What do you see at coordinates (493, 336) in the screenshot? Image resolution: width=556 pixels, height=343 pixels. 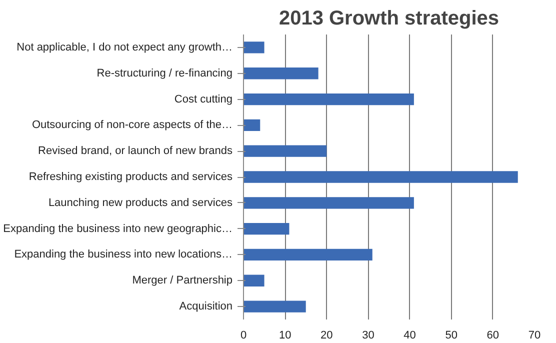 I see `x-tick-label: 60` at bounding box center [493, 336].